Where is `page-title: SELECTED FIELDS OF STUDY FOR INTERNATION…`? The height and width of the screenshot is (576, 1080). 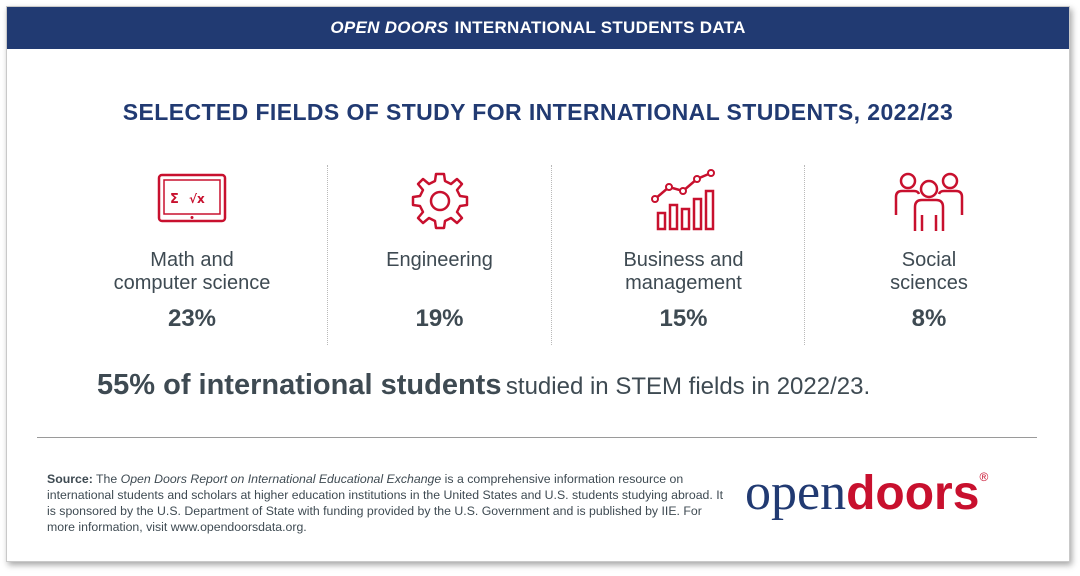
page-title: SELECTED FIELDS OF STUDY FOR INTERNATION… is located at coordinates (538, 112).